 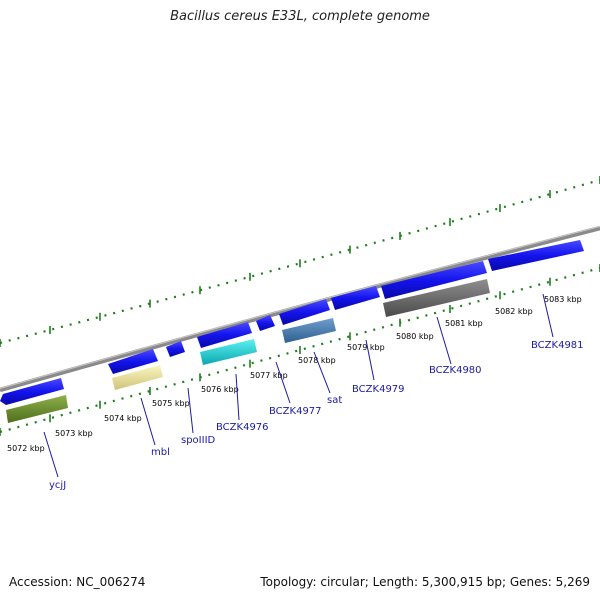 I want to click on gene-label-mbl: mbl, so click(x=160, y=452).